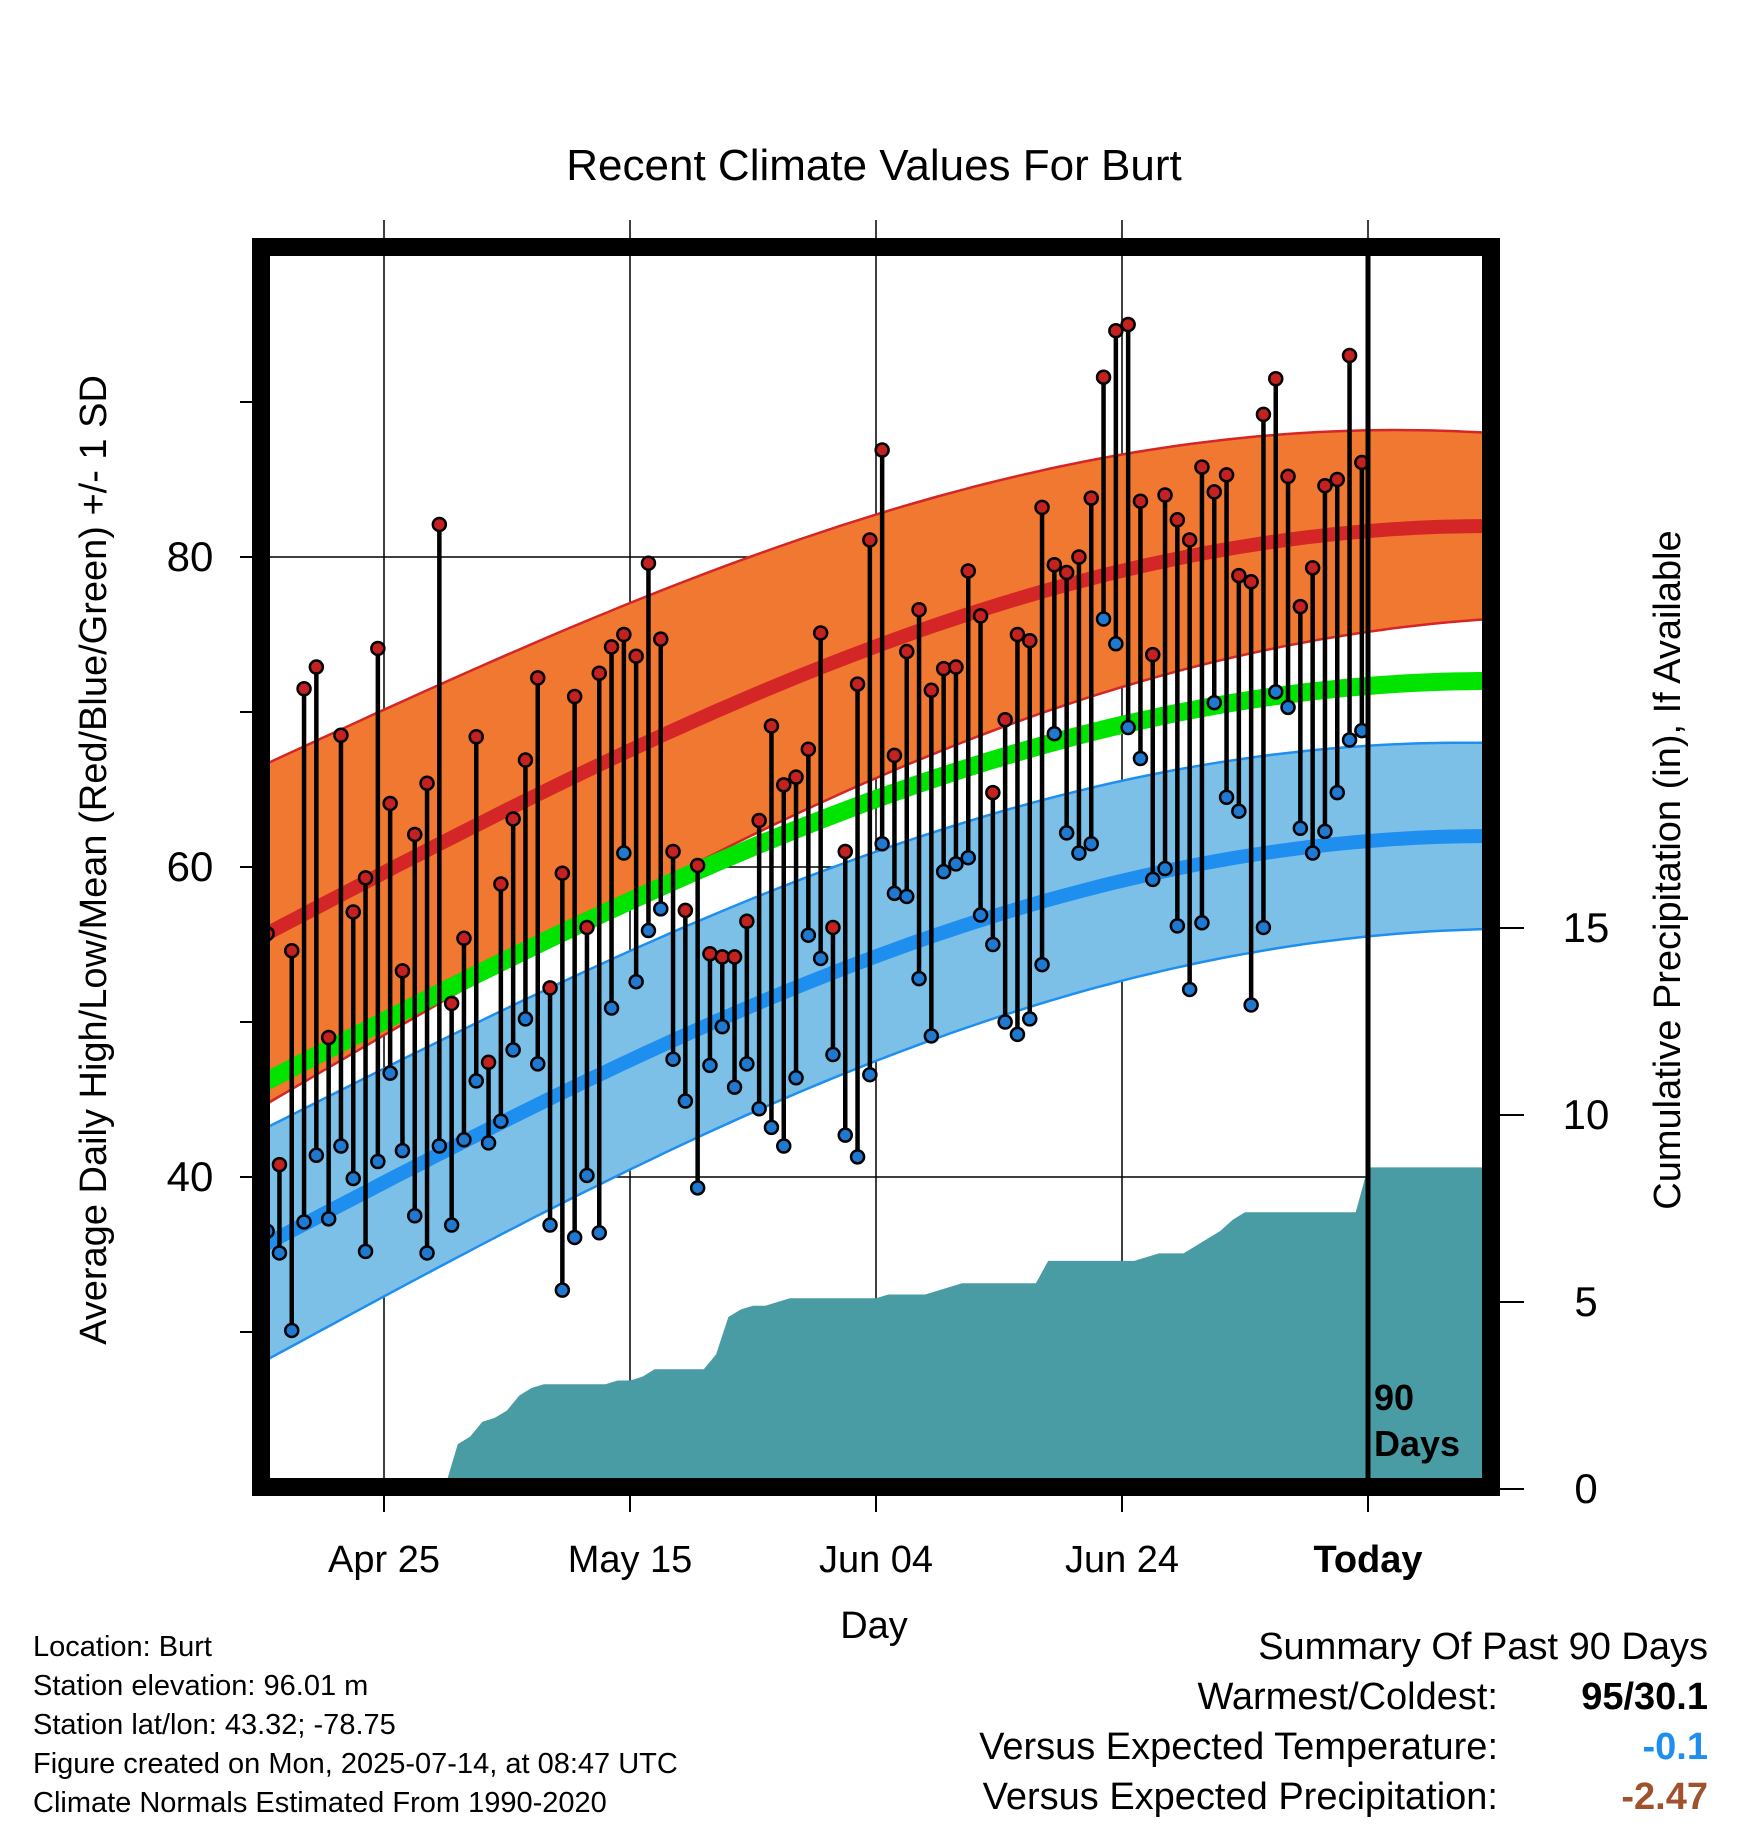 This screenshot has width=1748, height=1828. Describe the element at coordinates (1644, 1697) in the screenshot. I see `summary-warmest-value: 95/30.1` at that location.